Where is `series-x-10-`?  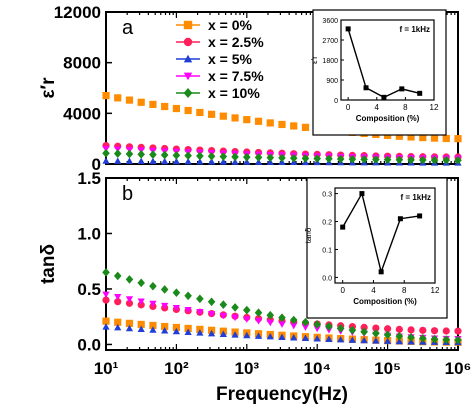
series-x-10- is located at coordinates (282, 306).